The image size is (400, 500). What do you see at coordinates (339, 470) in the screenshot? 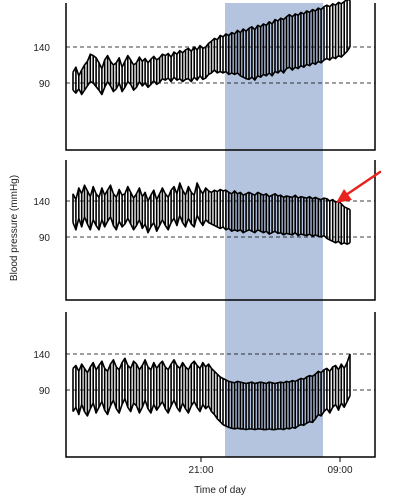
I see `x-tick-label-0900: 09:00` at bounding box center [339, 470].